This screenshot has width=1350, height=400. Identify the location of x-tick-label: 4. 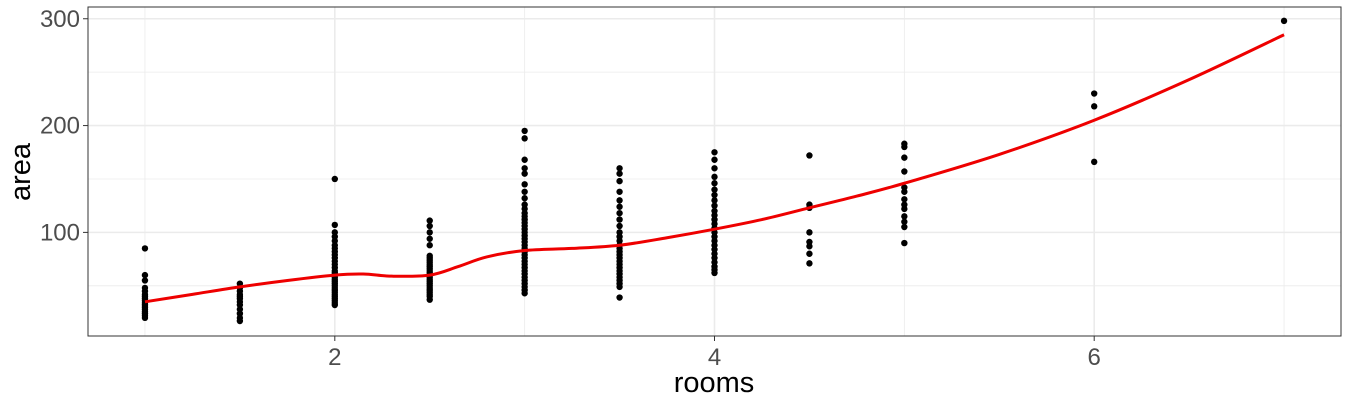
(714, 357).